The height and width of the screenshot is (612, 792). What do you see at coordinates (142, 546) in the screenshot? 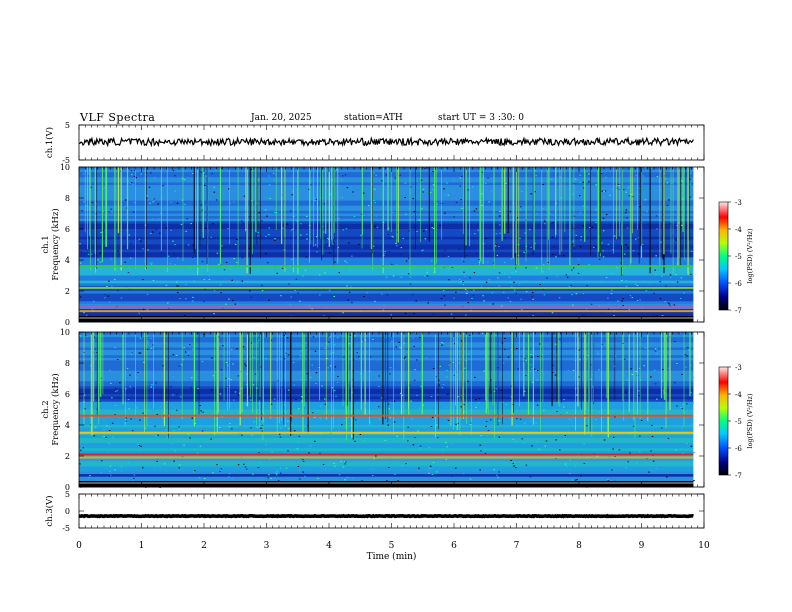
I see `xtick-label: 1` at bounding box center [142, 546].